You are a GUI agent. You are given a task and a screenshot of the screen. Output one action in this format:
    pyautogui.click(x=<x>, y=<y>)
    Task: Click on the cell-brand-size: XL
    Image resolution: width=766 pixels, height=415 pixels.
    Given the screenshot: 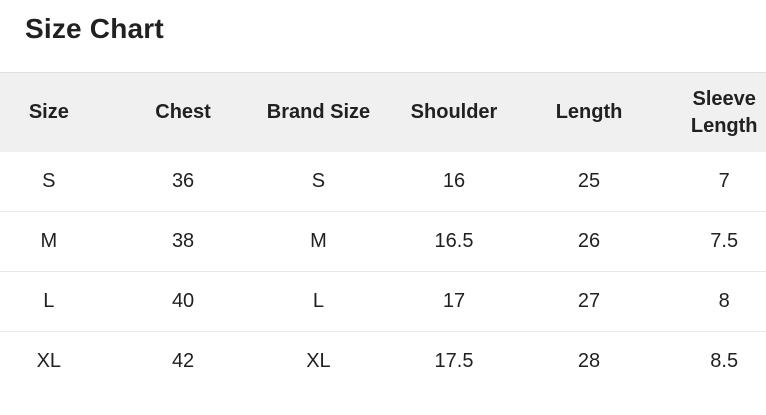 What is the action you would take?
    pyautogui.click(x=318, y=361)
    